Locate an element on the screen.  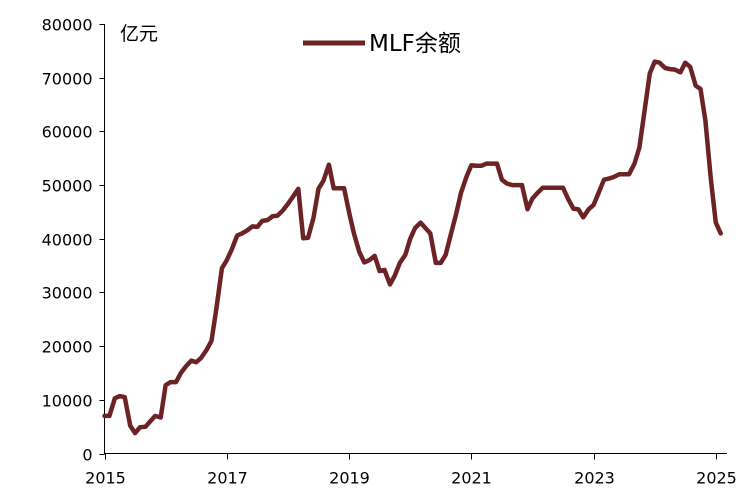
y-tick-label: 0 is located at coordinates (87, 455).